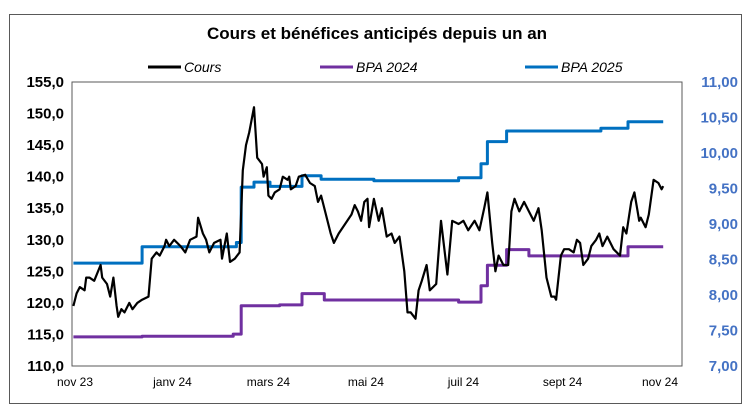 This screenshot has height=407, width=754. Describe the element at coordinates (172, 382) in the screenshot. I see `x-tick-label: janv 24` at that location.